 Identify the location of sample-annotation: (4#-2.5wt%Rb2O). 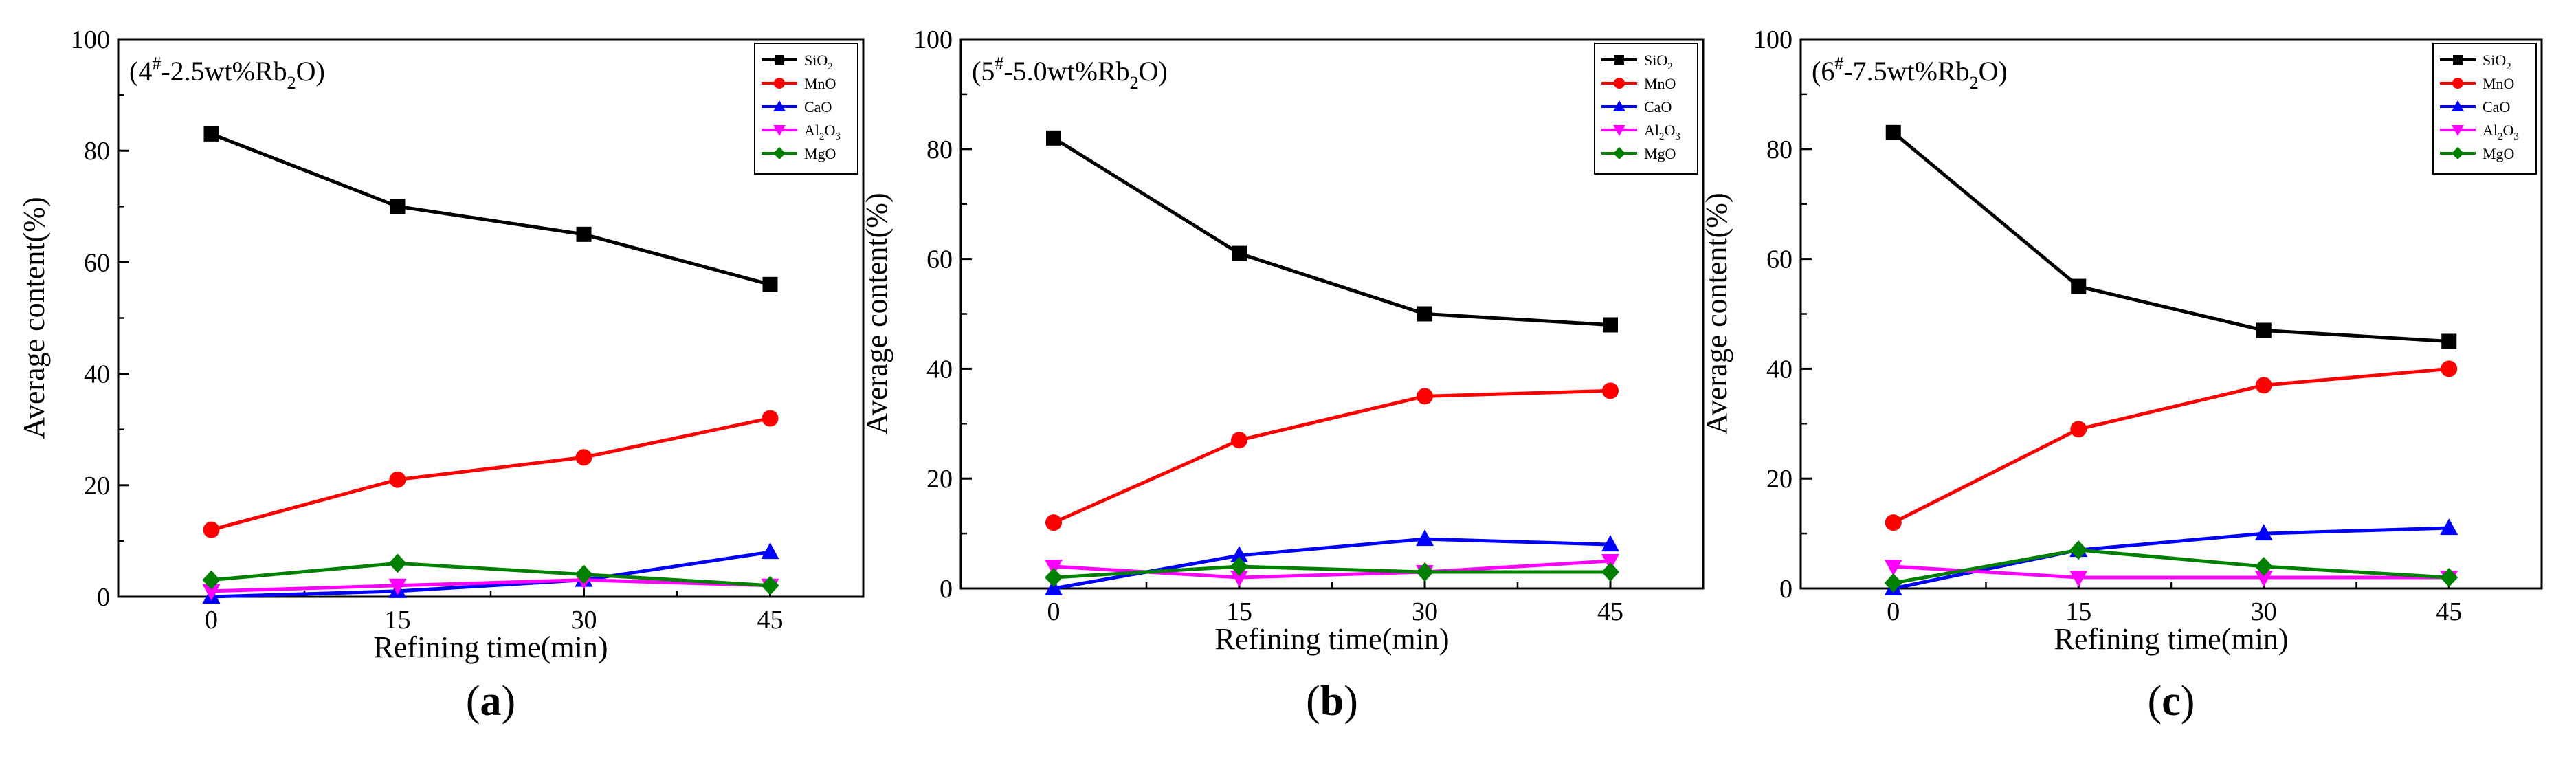
(227, 73).